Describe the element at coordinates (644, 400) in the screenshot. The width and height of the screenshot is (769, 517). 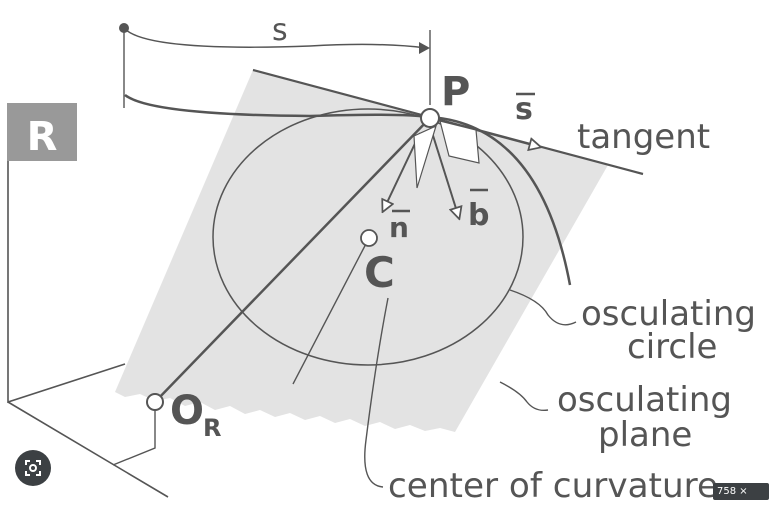
I see `osculating-plane-label-line1: osculating` at that location.